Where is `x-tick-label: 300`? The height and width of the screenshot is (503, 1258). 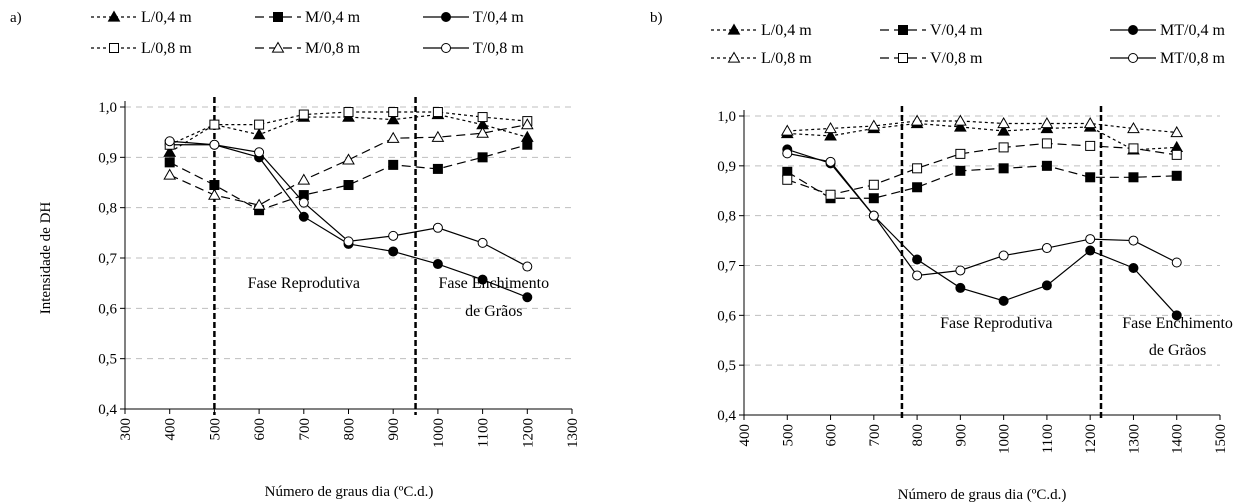 x-tick-label: 300 is located at coordinates (126, 429).